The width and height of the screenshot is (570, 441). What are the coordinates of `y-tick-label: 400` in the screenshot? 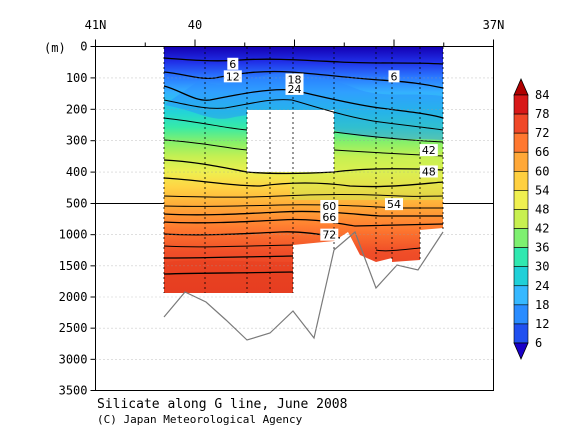 It's located at (77, 172).